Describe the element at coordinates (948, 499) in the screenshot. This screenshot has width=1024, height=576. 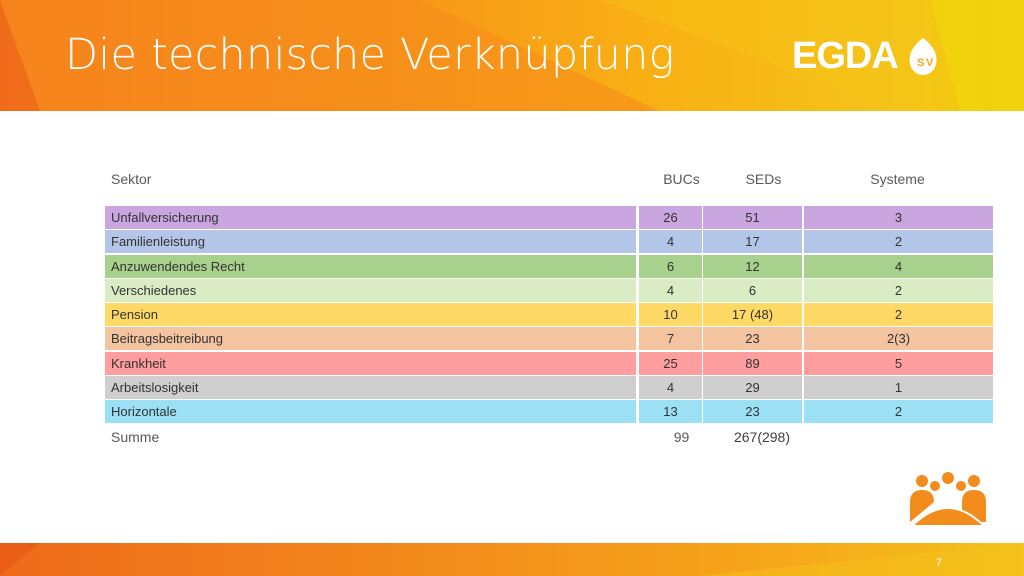
I see `people-group-icon` at that location.